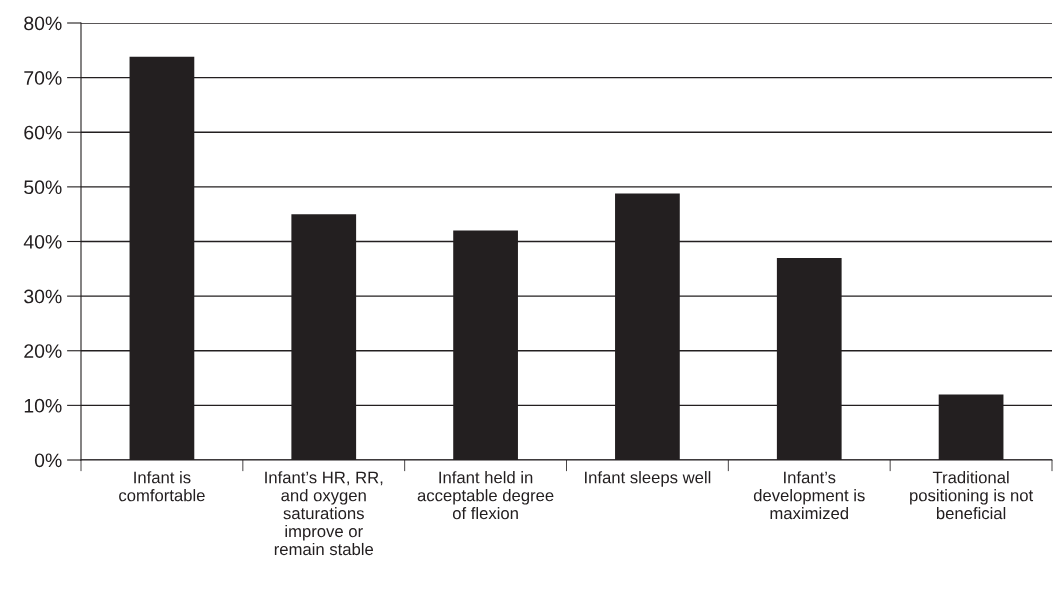 The width and height of the screenshot is (1054, 604). I want to click on y-tick-label: 80%, so click(43, 23).